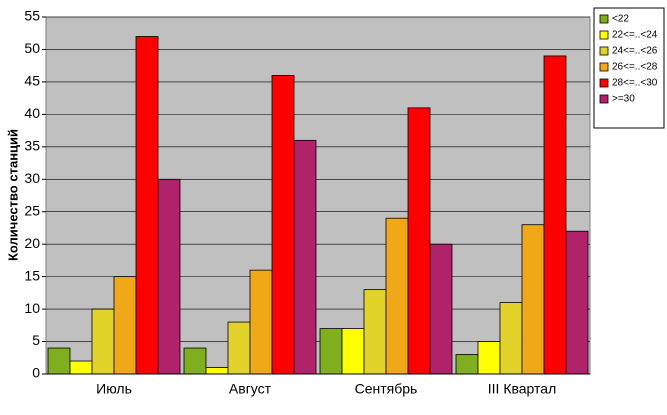 This screenshot has width=667, height=415. I want to click on y-tick-label: 35, so click(32, 146).